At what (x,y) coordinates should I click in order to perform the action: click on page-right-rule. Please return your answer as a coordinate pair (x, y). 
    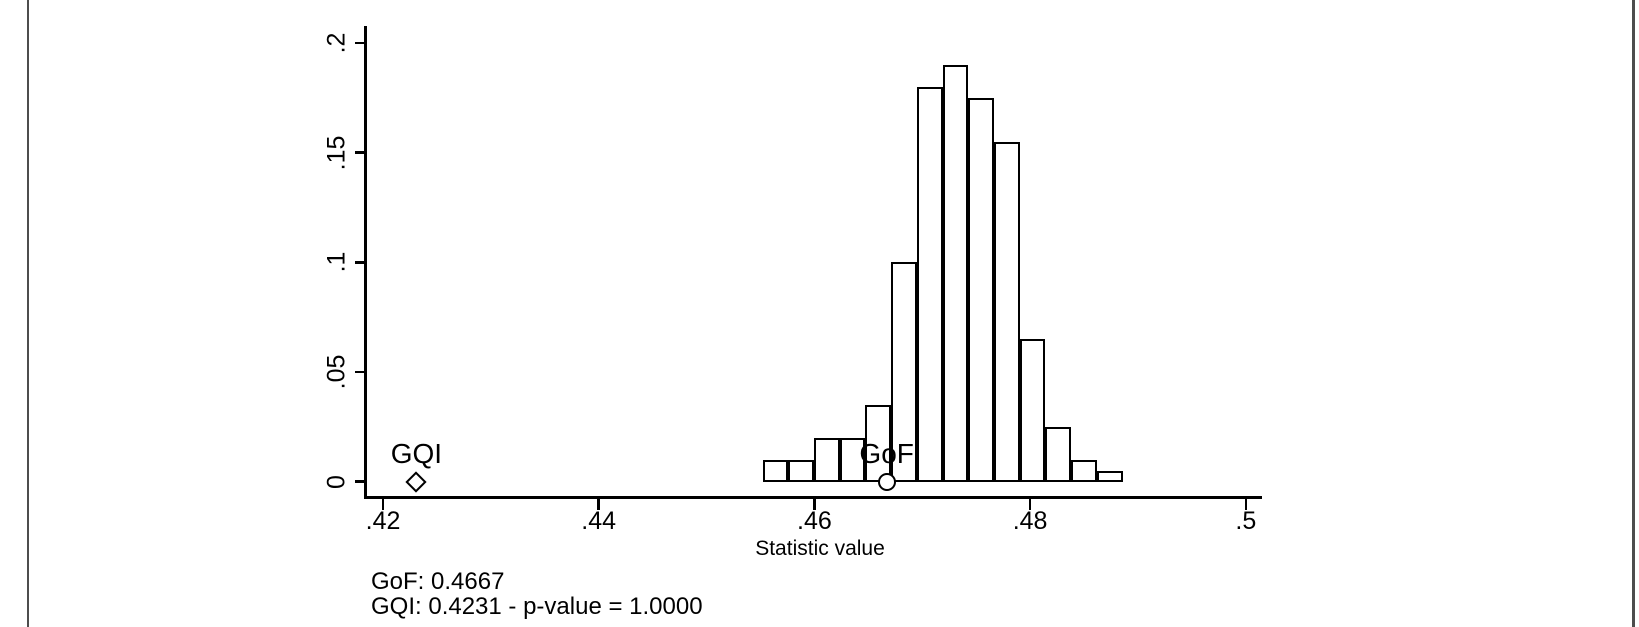
    Looking at the image, I should click on (1633, 313).